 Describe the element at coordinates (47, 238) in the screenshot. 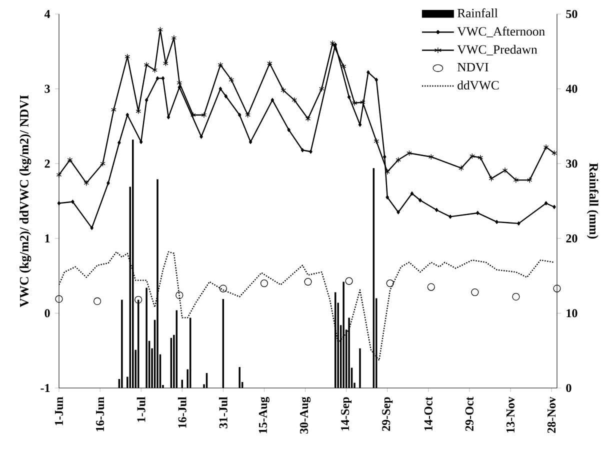

I see `y-tick-label: 1` at that location.